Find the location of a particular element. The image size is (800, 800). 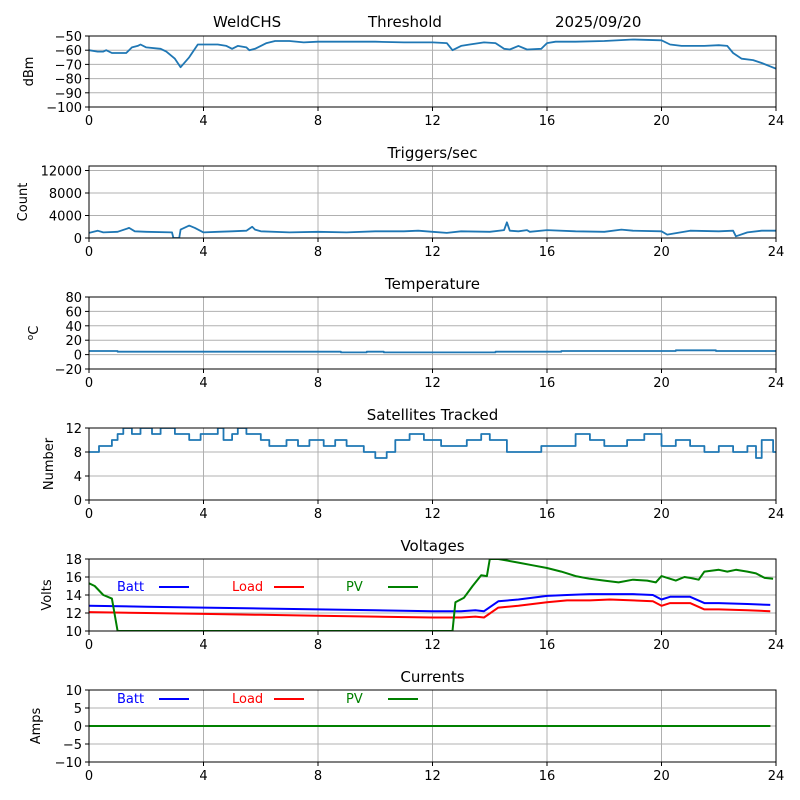

y-axis-label: Number is located at coordinates (49, 463).